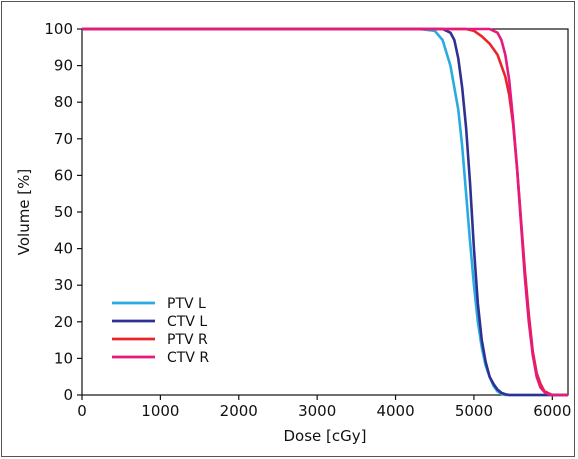 This screenshot has height=459, width=578. Describe the element at coordinates (188, 358) in the screenshot. I see `legend-label: CTV R` at that location.